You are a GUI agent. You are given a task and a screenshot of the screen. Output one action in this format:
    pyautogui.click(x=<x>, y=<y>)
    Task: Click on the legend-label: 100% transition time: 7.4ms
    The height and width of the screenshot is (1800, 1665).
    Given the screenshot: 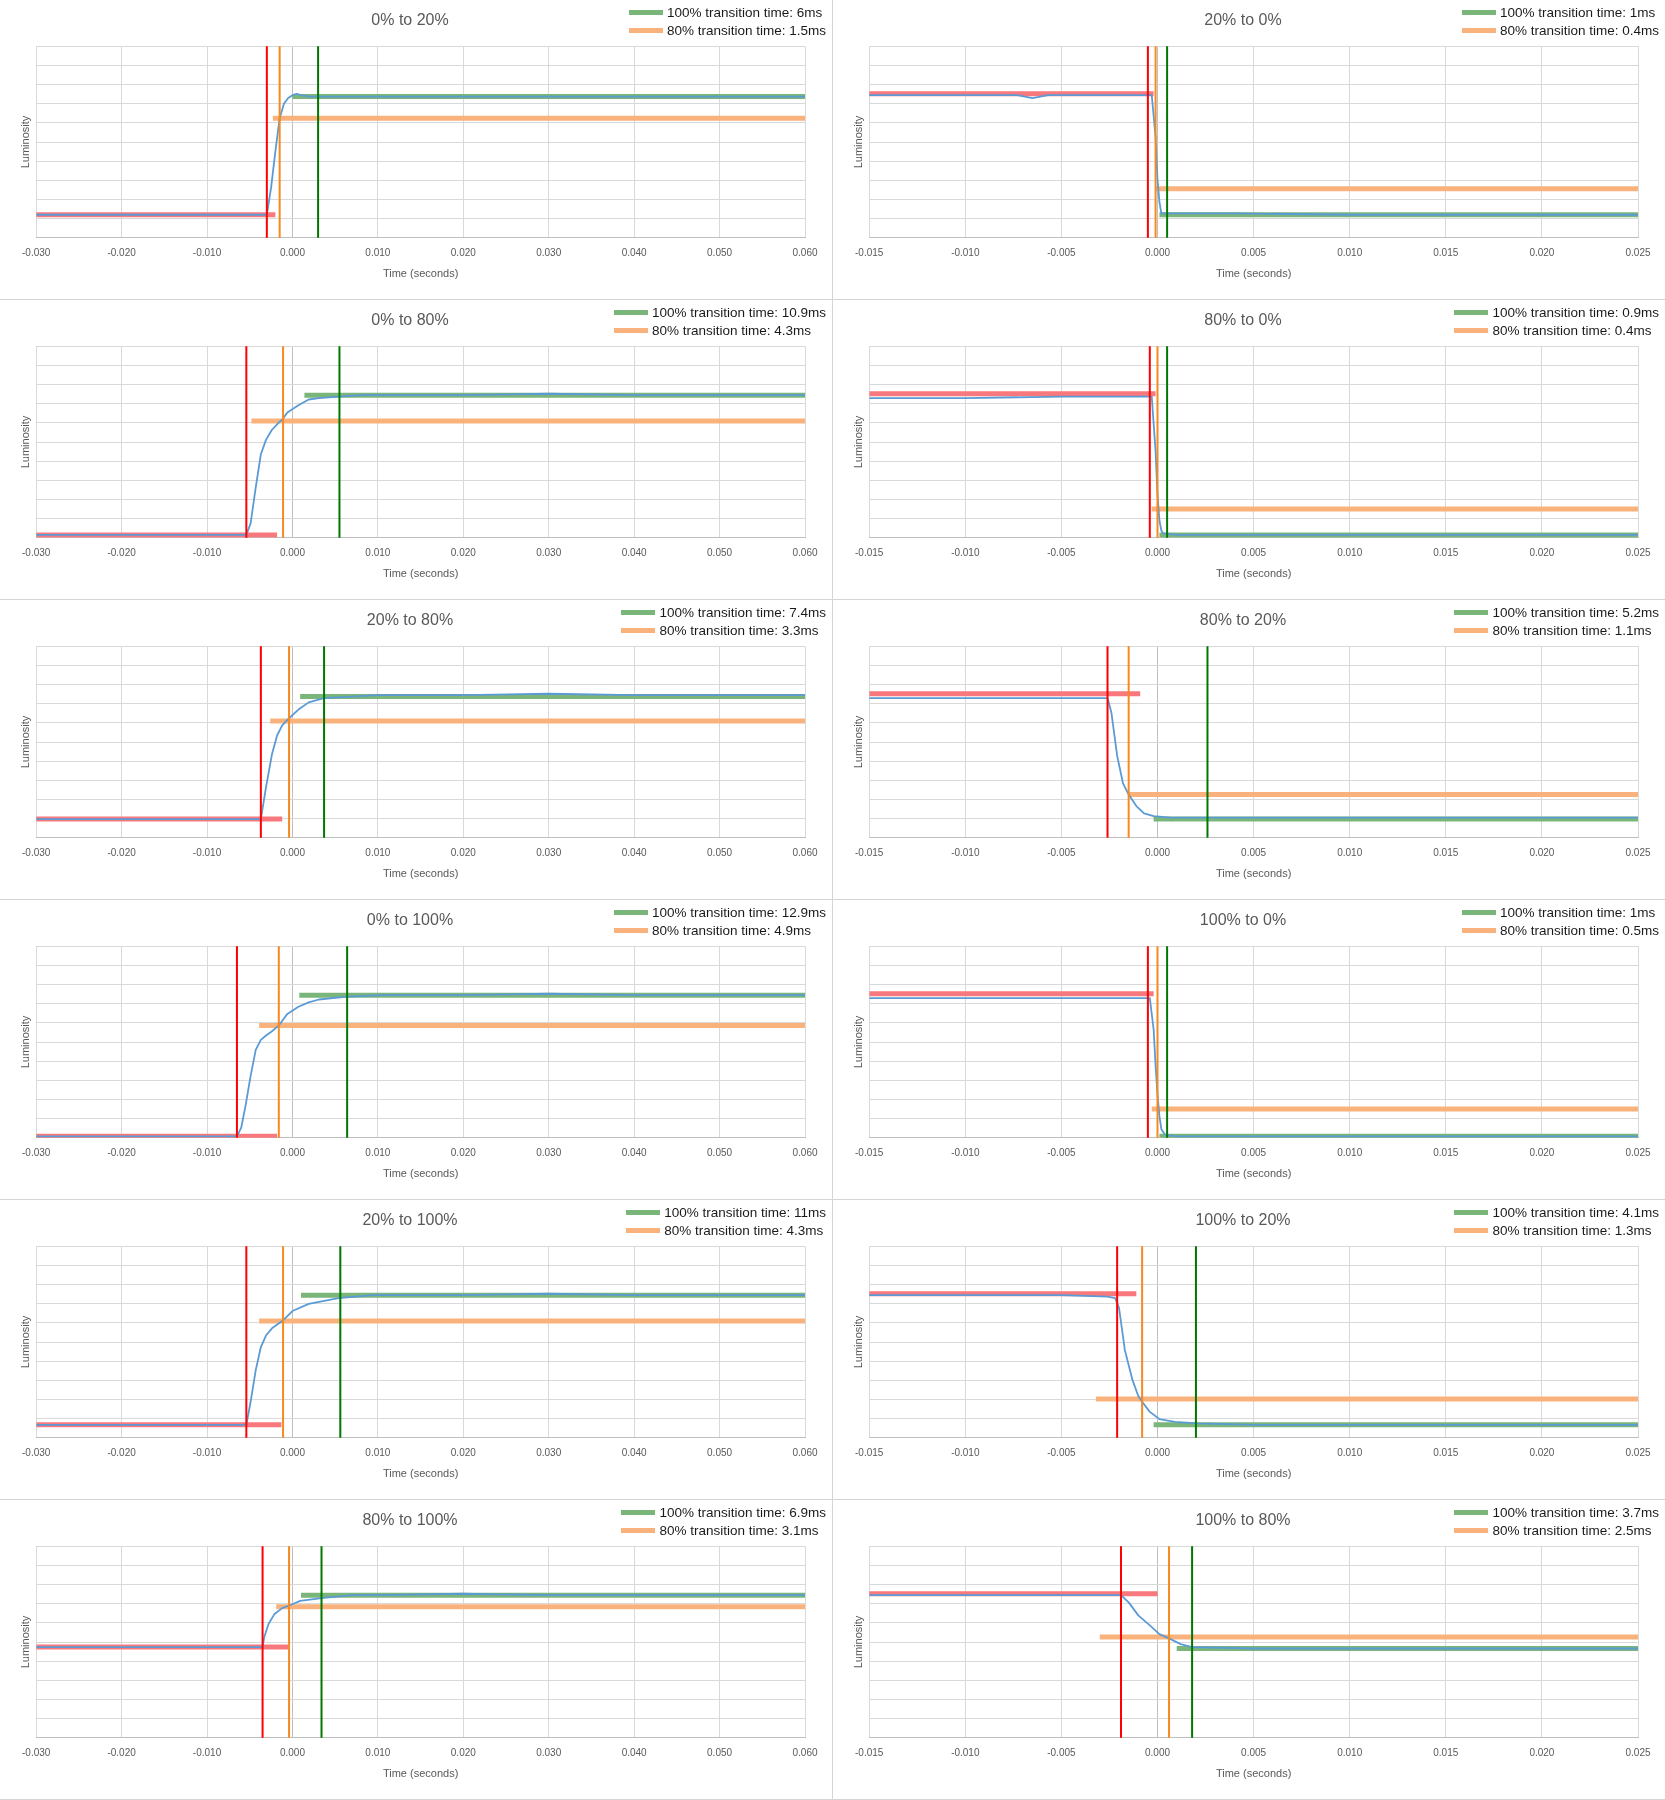 What is the action you would take?
    pyautogui.click(x=742, y=612)
    